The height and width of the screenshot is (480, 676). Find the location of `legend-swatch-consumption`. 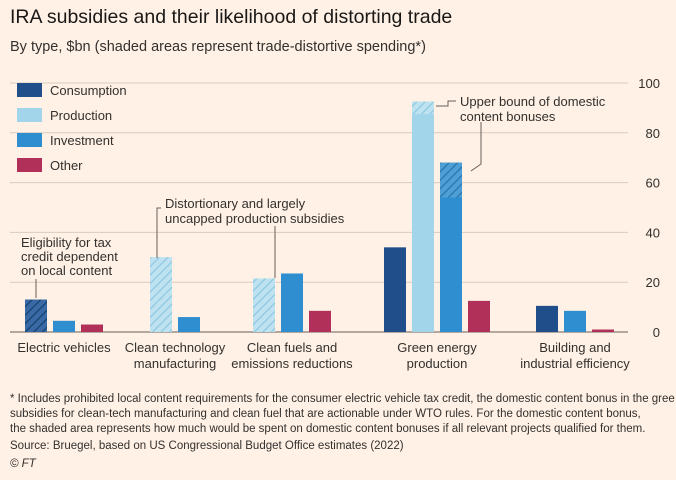

legend-swatch-consumption is located at coordinates (29, 90).